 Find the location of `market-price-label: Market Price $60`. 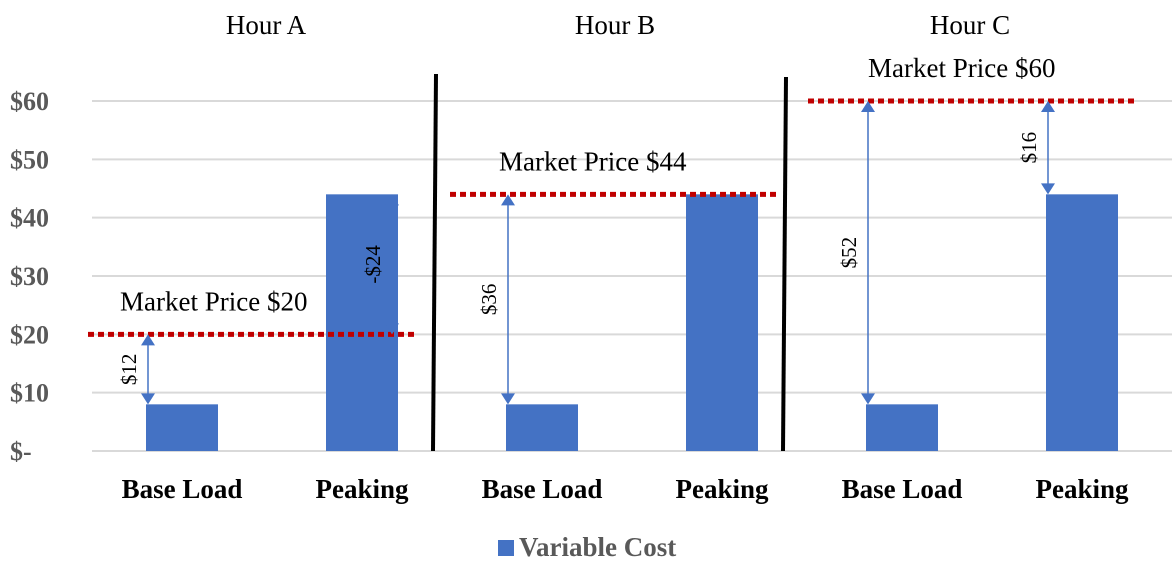

market-price-label: Market Price $60 is located at coordinates (961, 68).